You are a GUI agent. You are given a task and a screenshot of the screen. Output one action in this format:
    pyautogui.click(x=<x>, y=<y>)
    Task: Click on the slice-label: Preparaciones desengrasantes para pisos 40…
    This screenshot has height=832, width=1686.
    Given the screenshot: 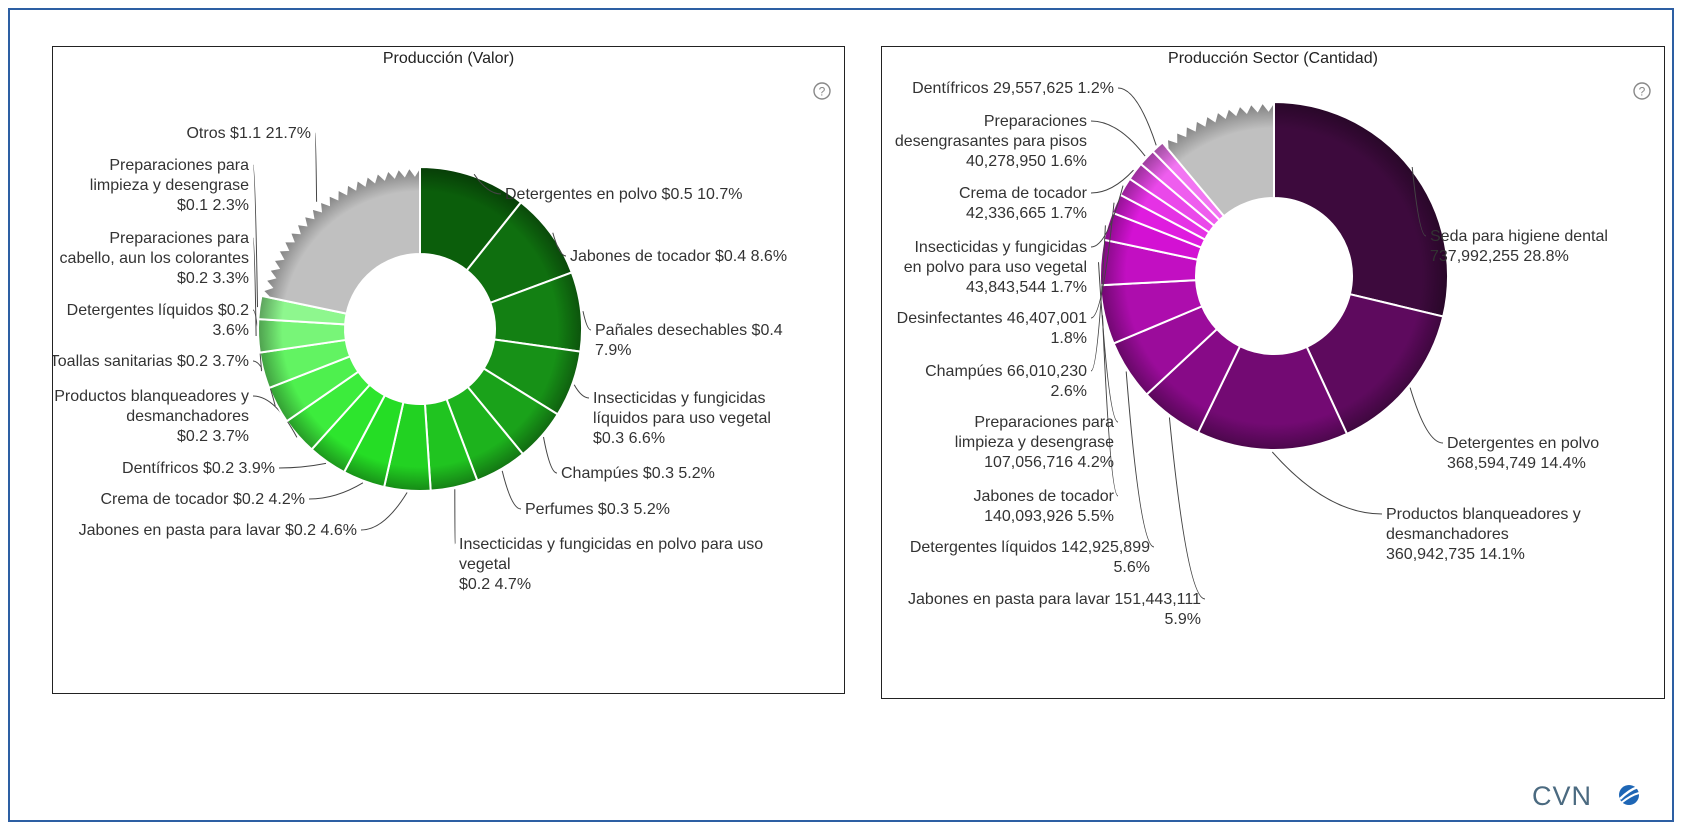 What is the action you would take?
    pyautogui.click(x=991, y=141)
    